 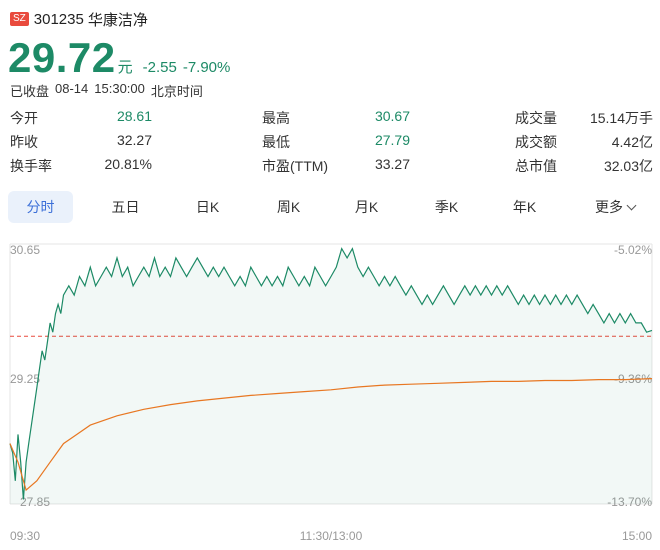 I want to click on y-tick-label: 30.65, so click(x=25, y=250).